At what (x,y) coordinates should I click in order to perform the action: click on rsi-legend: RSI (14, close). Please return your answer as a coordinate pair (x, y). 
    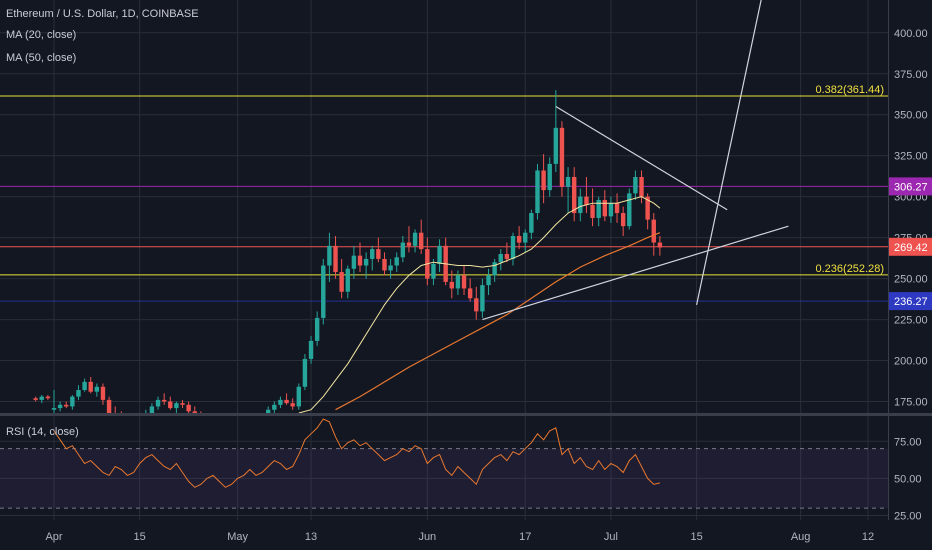
    Looking at the image, I should click on (42, 432).